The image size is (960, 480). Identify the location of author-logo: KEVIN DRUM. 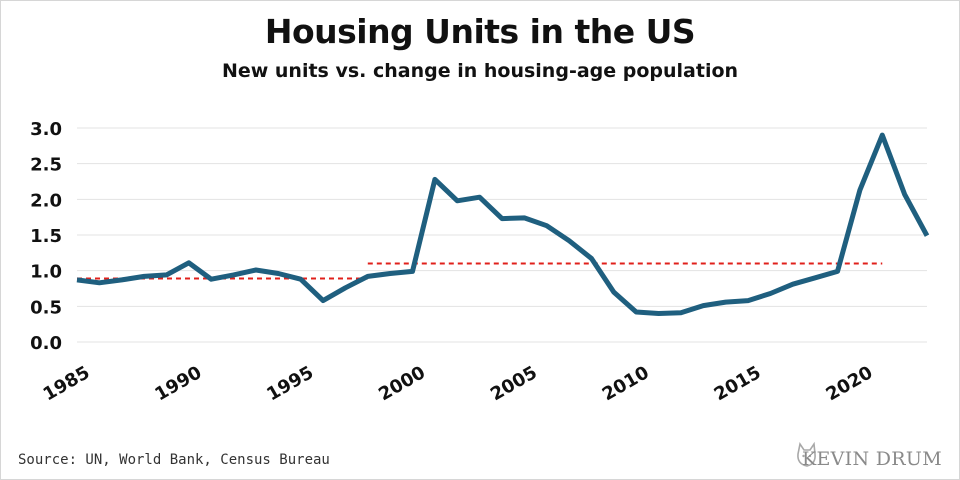
(862, 452).